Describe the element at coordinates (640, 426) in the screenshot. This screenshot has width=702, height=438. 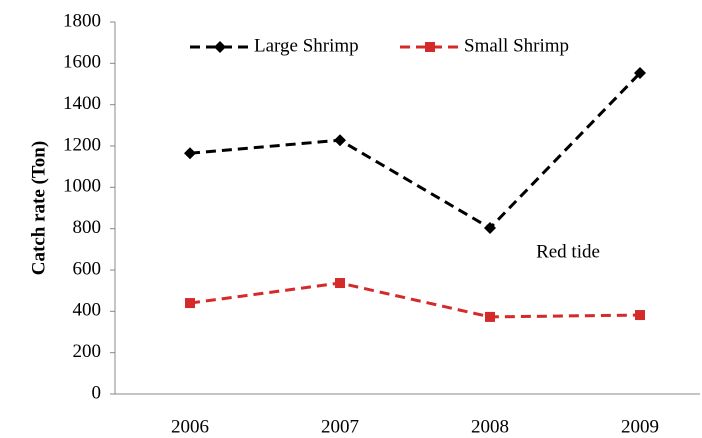
I see `x-tick-label: 2009` at that location.